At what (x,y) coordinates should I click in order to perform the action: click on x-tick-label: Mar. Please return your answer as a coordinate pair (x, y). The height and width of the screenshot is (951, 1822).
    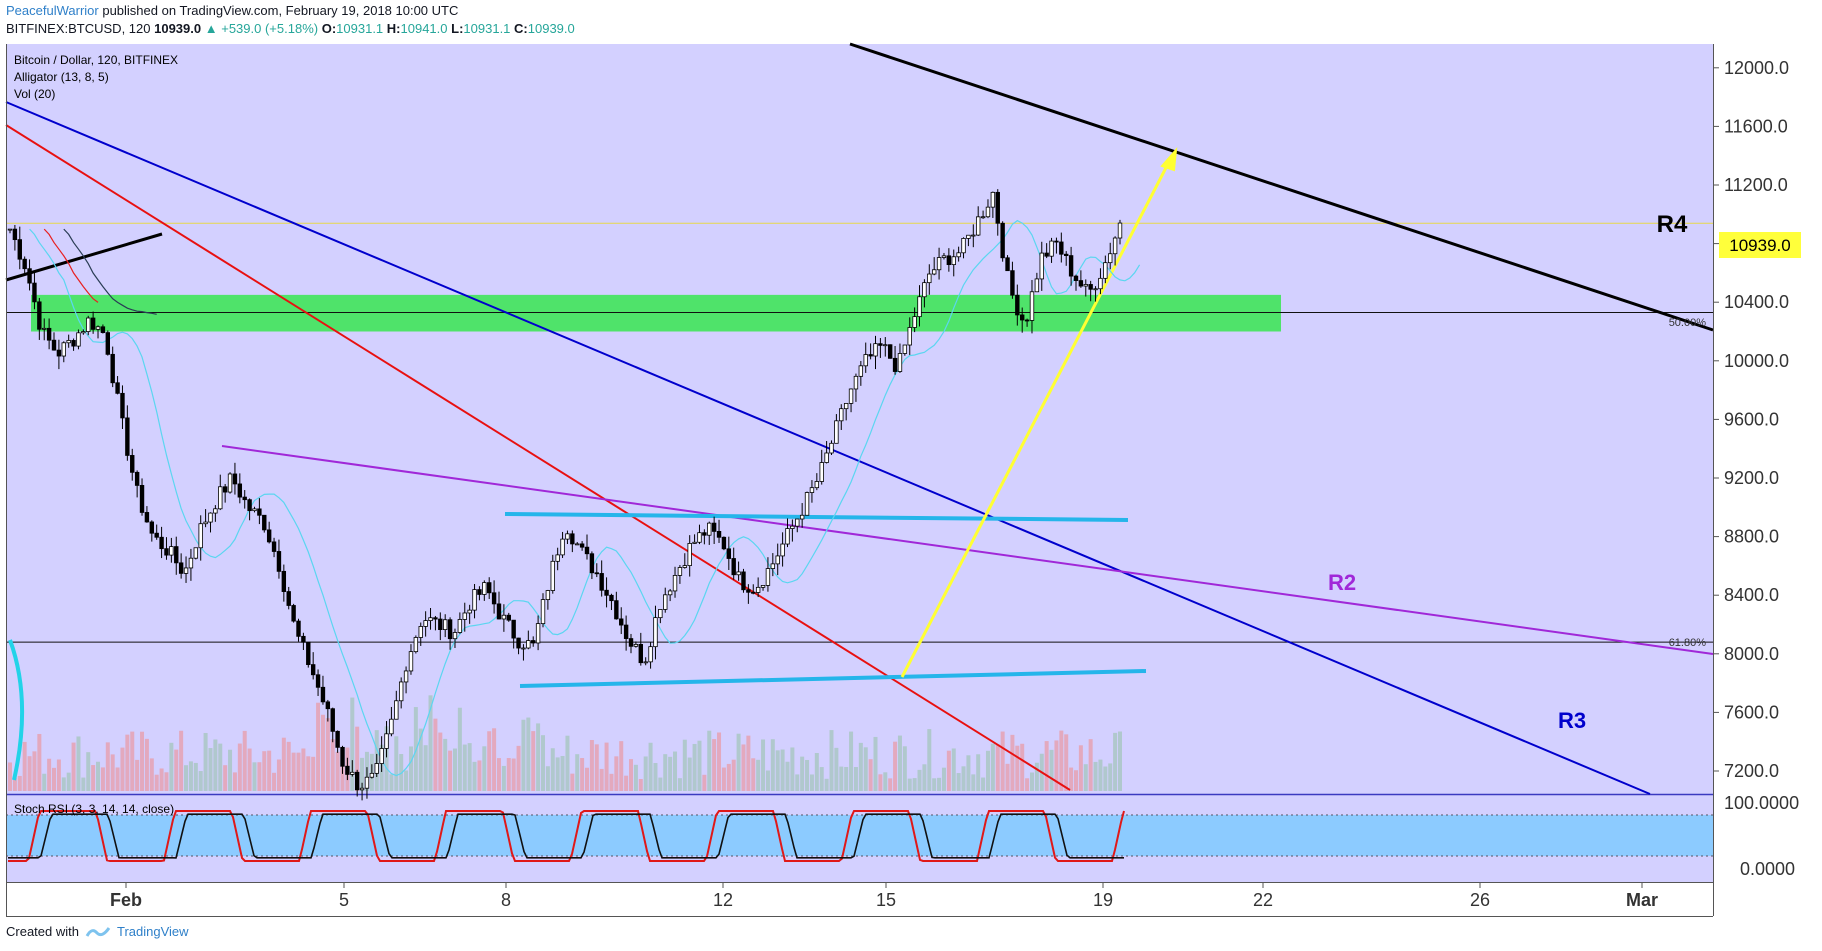
    Looking at the image, I should click on (1642, 900).